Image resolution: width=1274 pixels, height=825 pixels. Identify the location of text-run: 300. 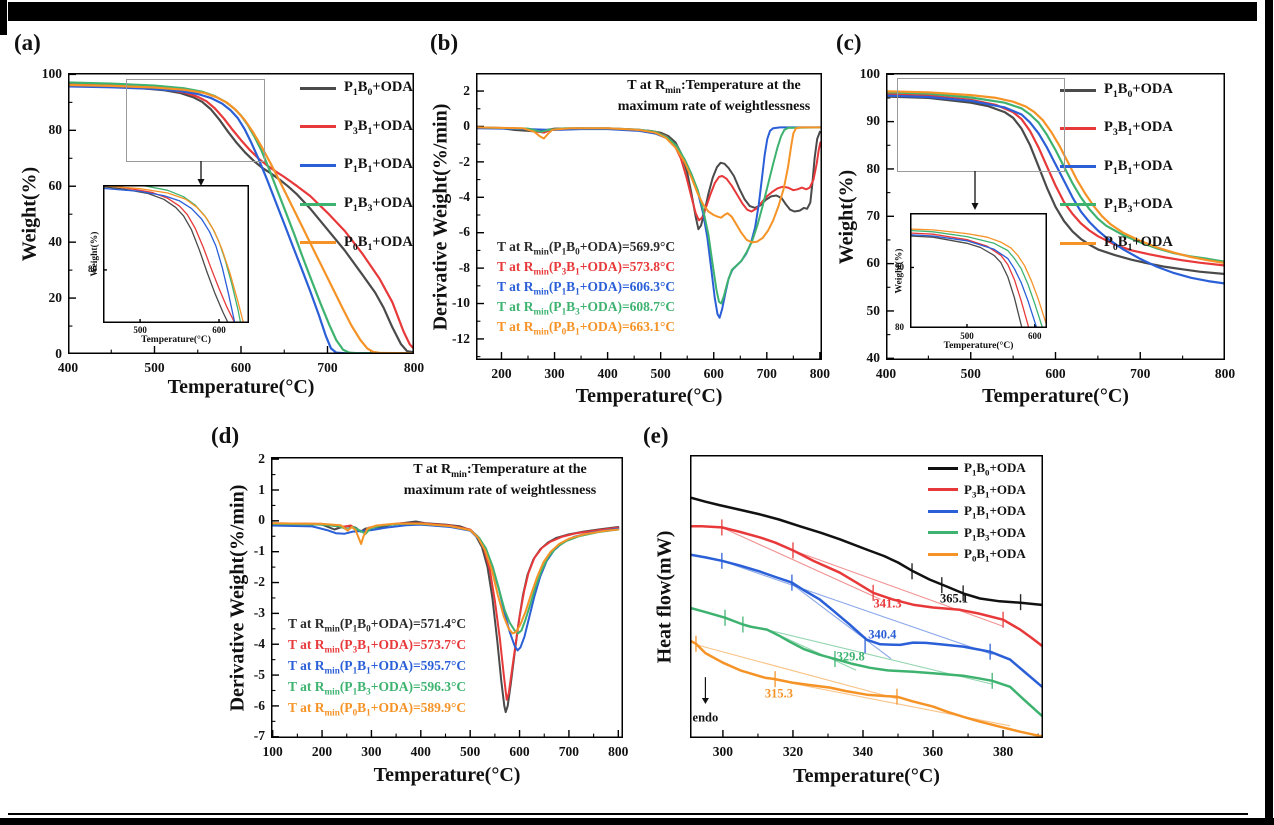
(723, 751).